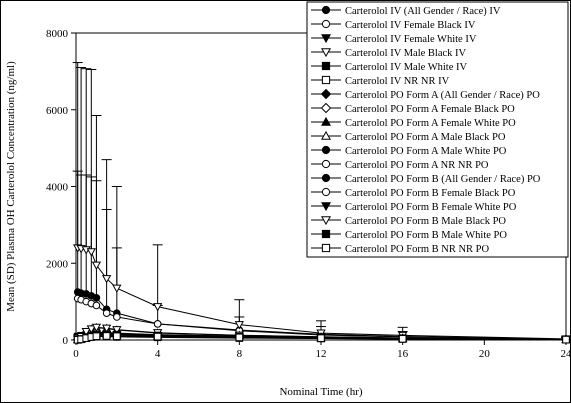 The image size is (571, 403). What do you see at coordinates (320, 392) in the screenshot?
I see `x-axis-title: Nominal Time (hr)` at bounding box center [320, 392].